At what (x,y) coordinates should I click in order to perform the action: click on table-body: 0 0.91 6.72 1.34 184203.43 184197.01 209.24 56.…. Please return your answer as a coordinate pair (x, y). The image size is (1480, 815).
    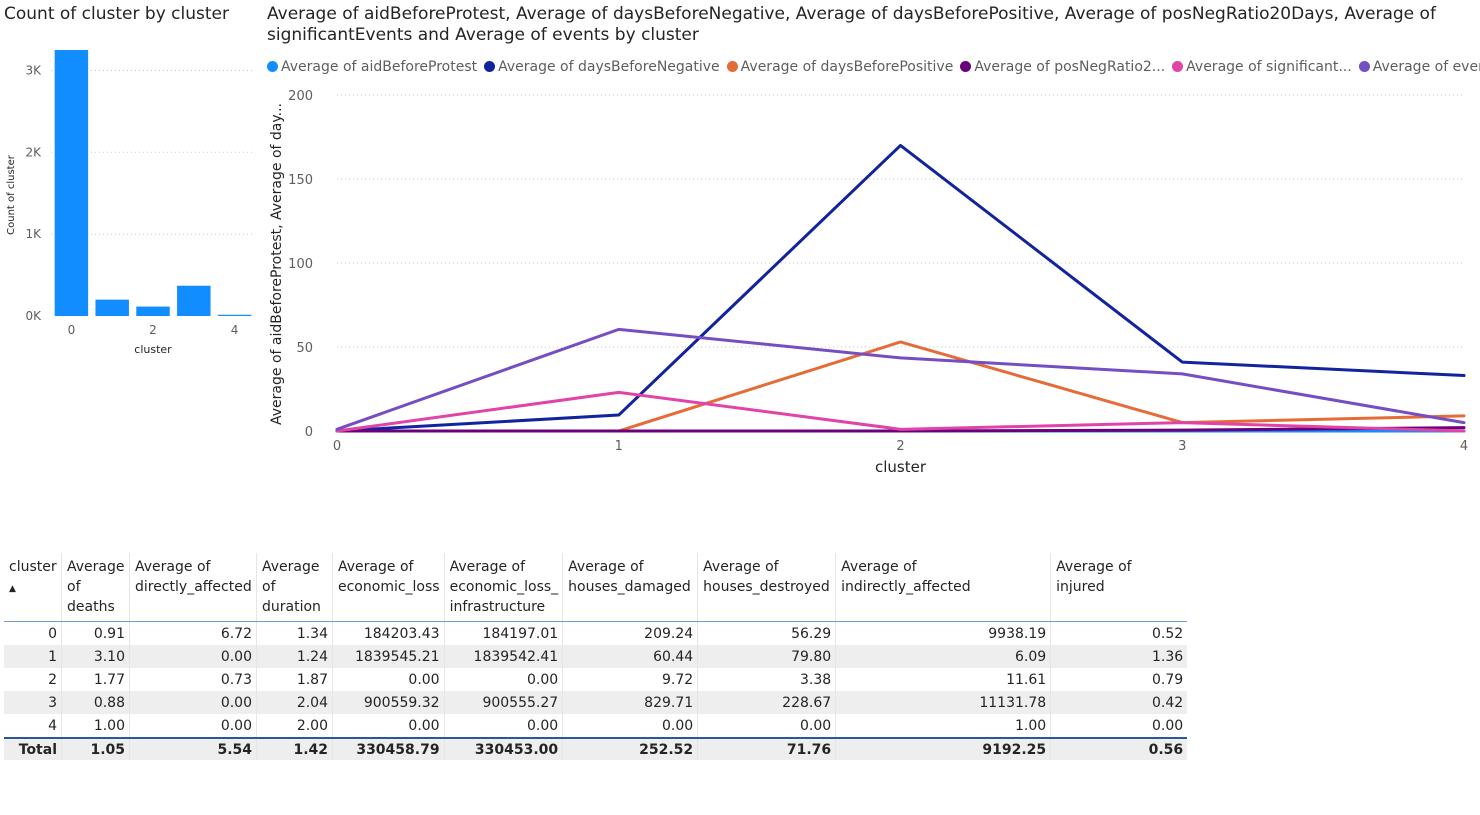
    Looking at the image, I should click on (596, 690).